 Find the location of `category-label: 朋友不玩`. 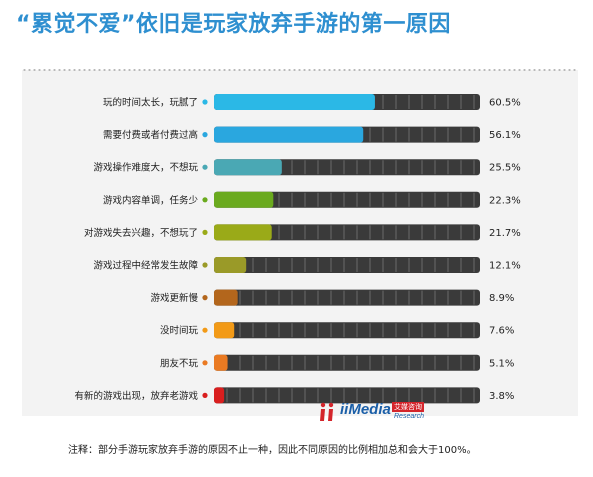

category-label: 朋友不玩 is located at coordinates (179, 363).